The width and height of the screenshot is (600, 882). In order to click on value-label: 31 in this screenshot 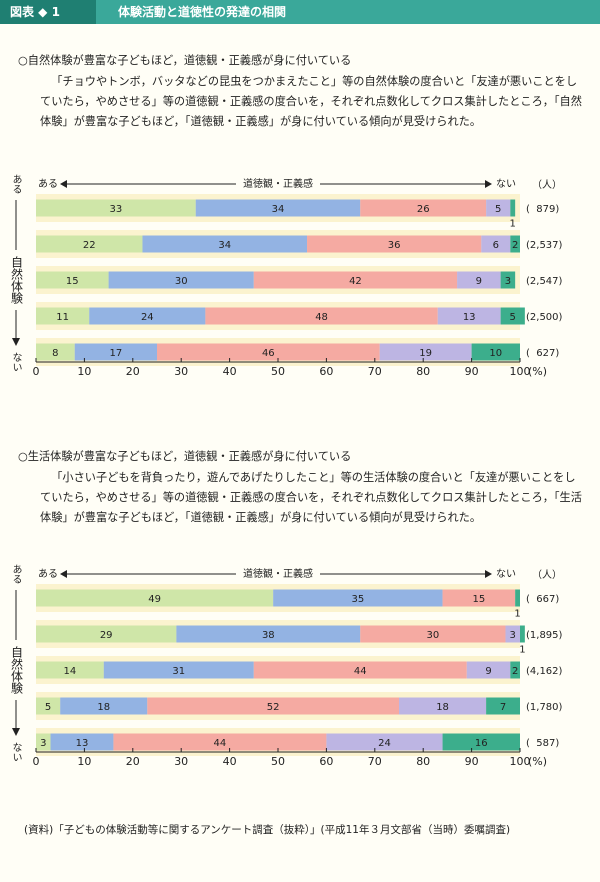, I will do `click(178, 671)`.